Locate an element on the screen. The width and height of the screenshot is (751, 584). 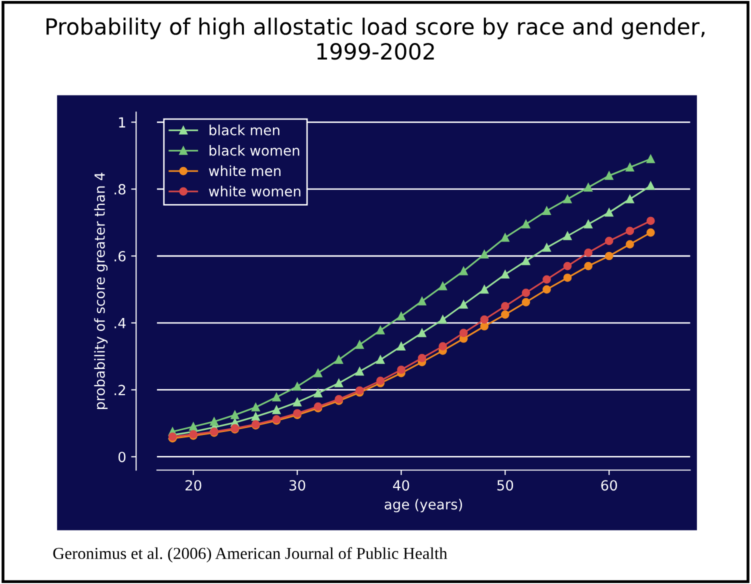
x-tick-label: 20 is located at coordinates (194, 485).